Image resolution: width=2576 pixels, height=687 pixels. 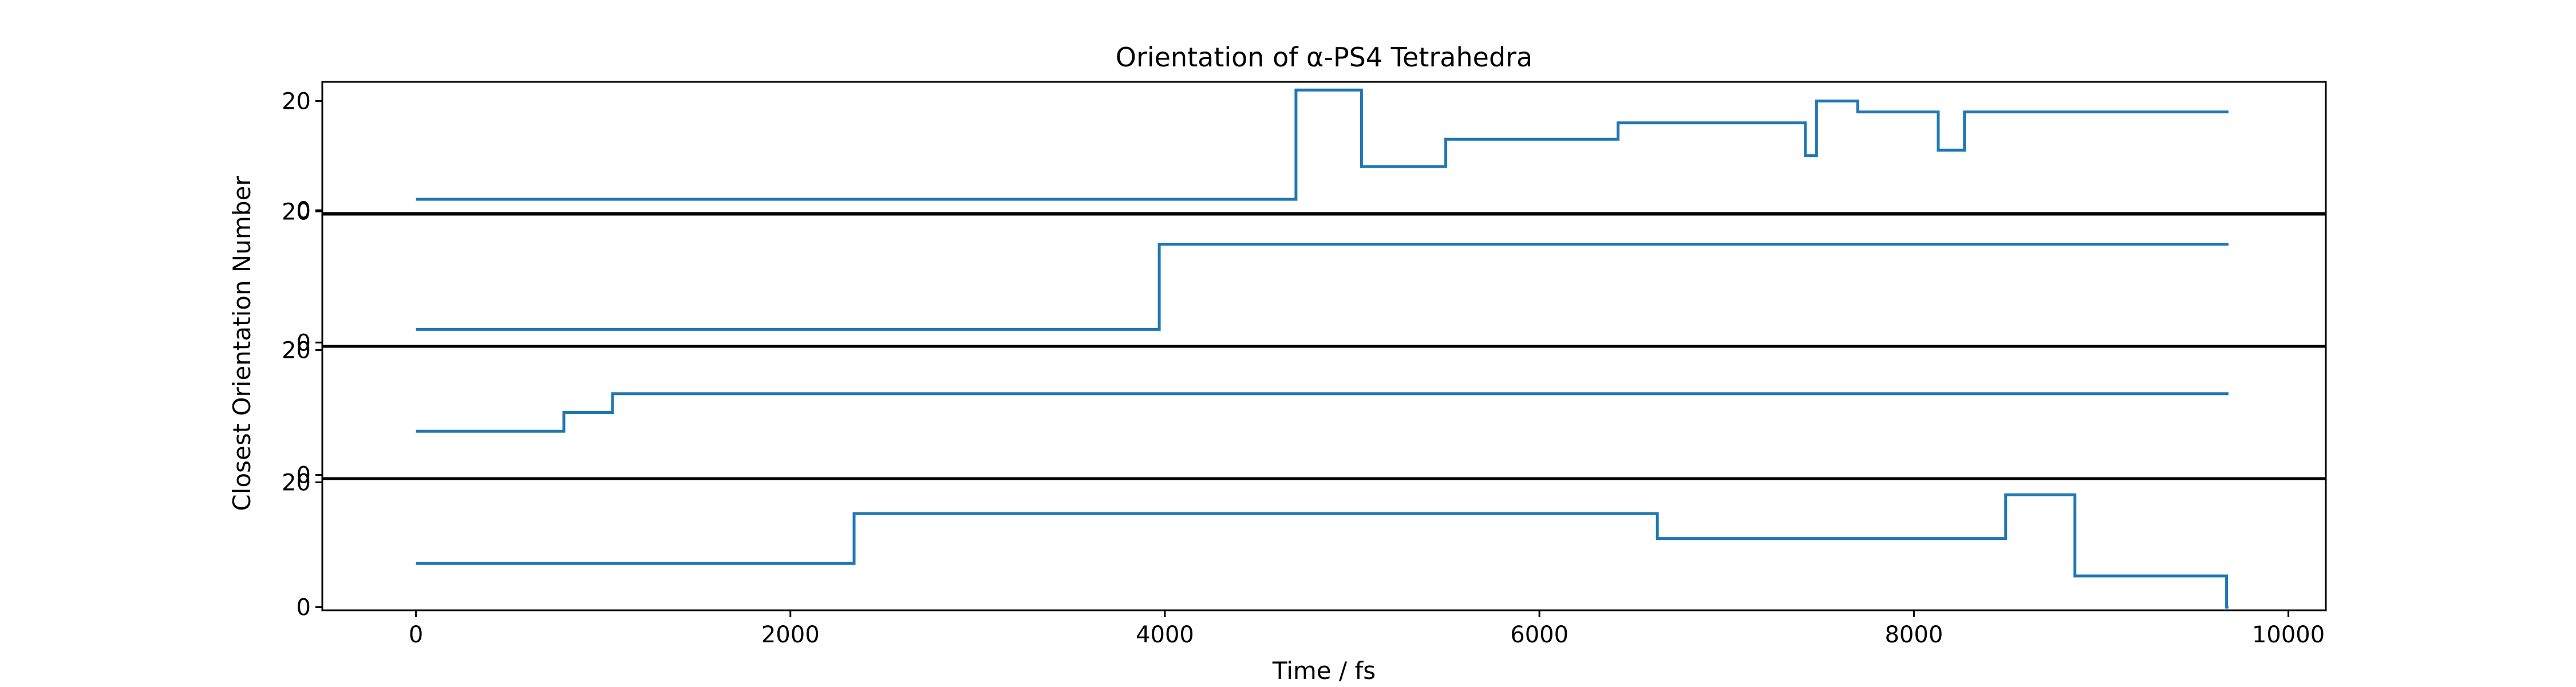 I want to click on x-tick-label: 6000, so click(x=1539, y=635).